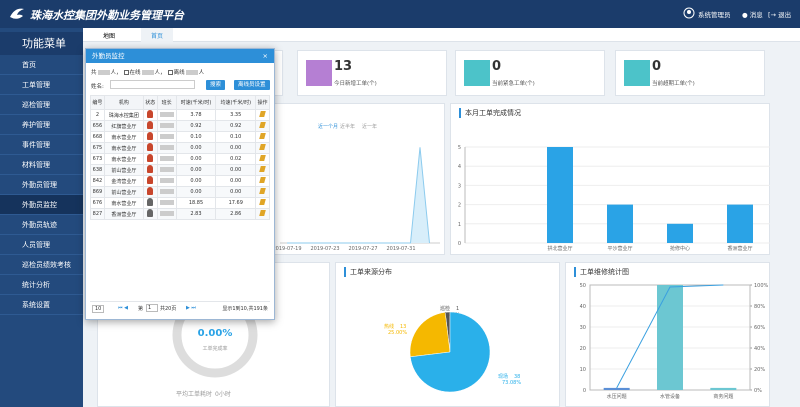 This screenshot has width=800, height=407. I want to click on pager-nav: ⏮ ◀, so click(123, 308).